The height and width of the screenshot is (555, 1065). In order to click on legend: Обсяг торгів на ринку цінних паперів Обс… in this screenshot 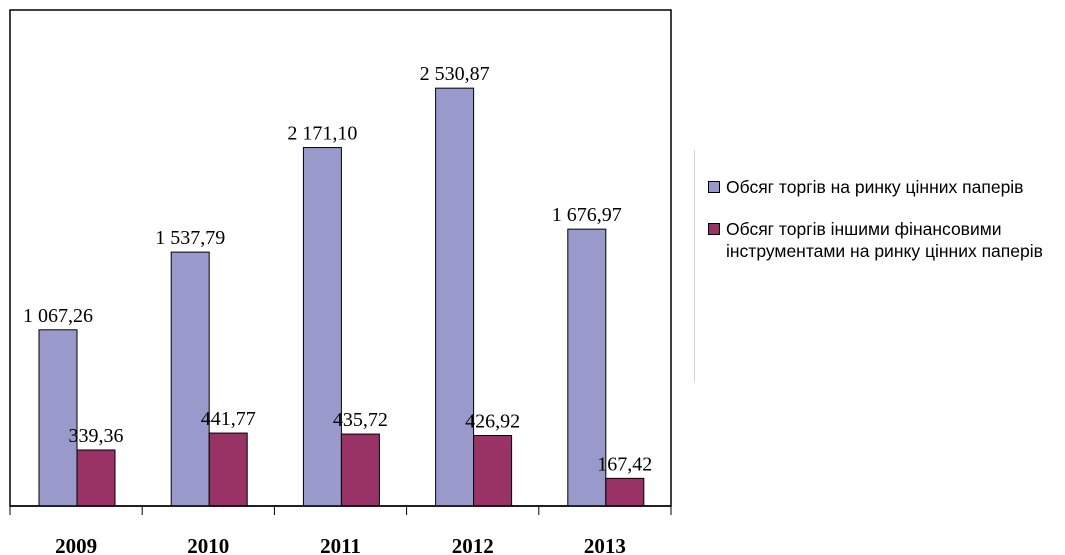, I will do `click(886, 229)`.